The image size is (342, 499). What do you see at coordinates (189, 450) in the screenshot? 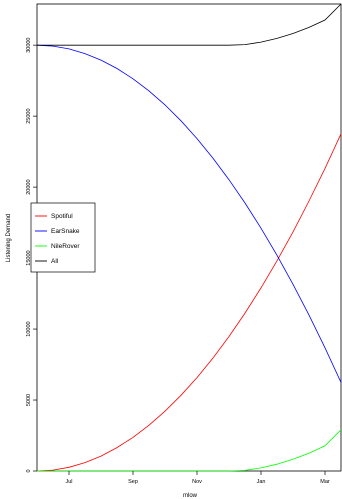
I see `series-line-nilerover` at bounding box center [189, 450].